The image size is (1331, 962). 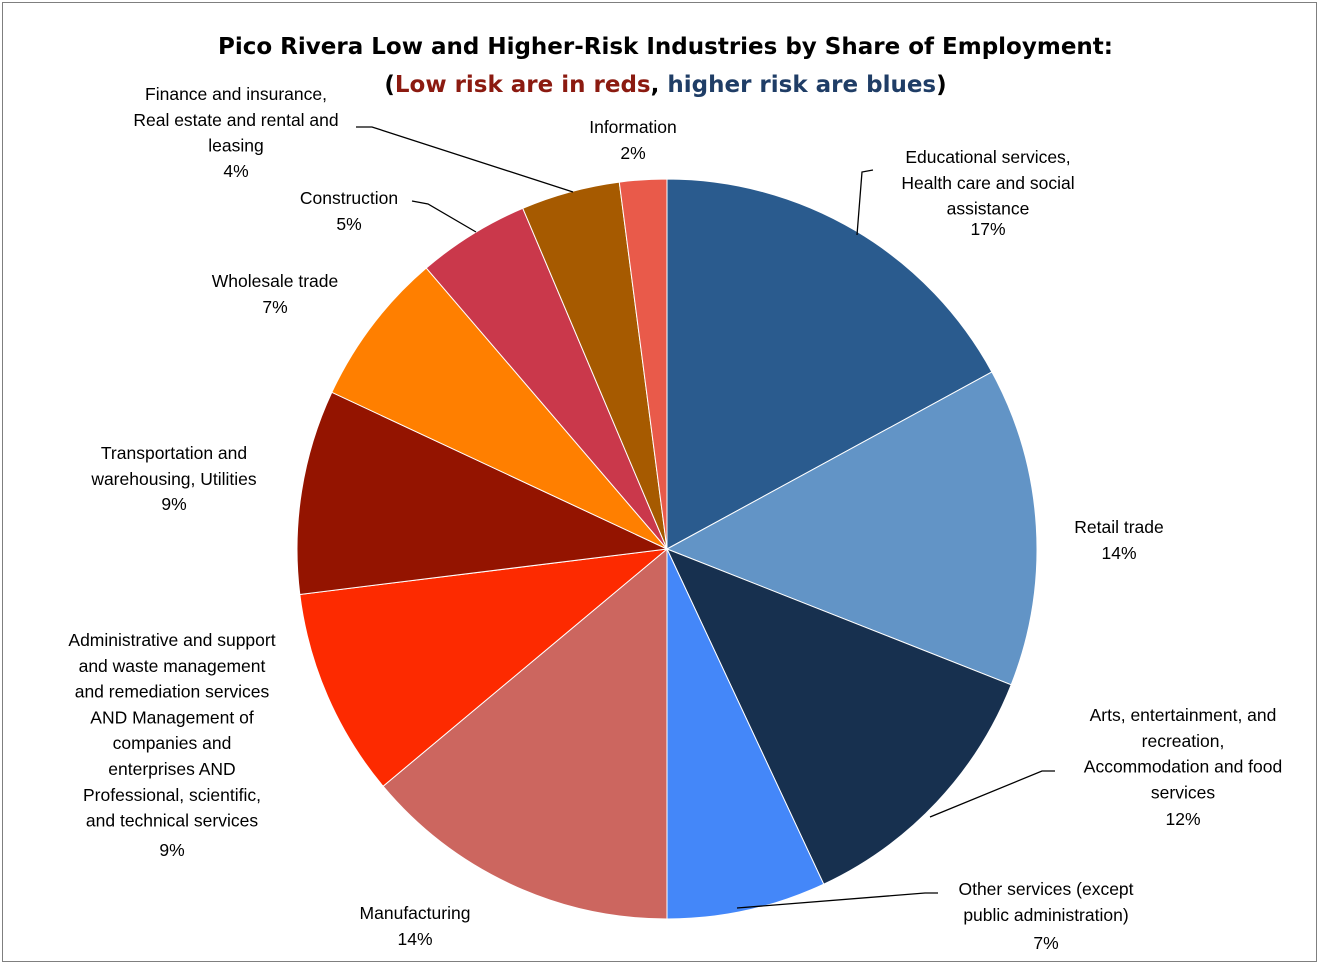 What do you see at coordinates (851, 528) in the screenshot?
I see `pie-slice-retail-trade` at bounding box center [851, 528].